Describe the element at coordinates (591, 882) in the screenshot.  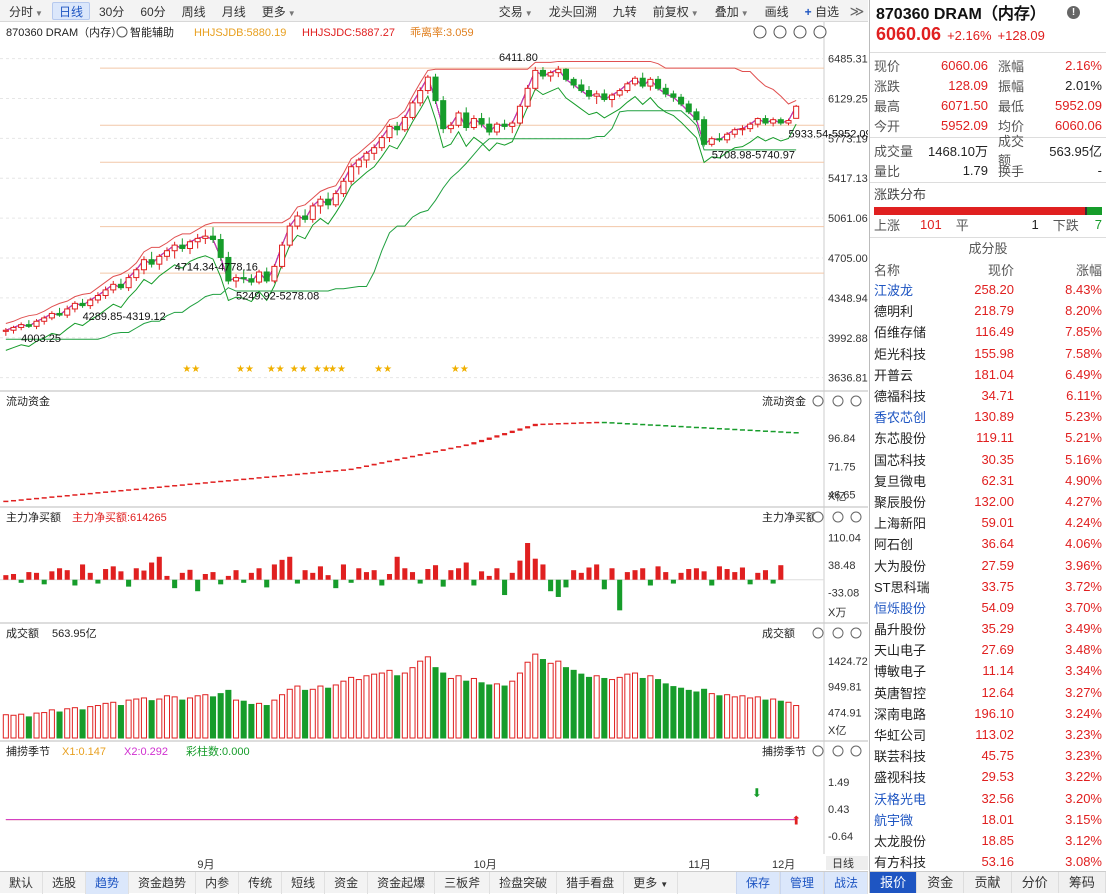
I see `strategy-tab-11: 猎手看盘` at that location.